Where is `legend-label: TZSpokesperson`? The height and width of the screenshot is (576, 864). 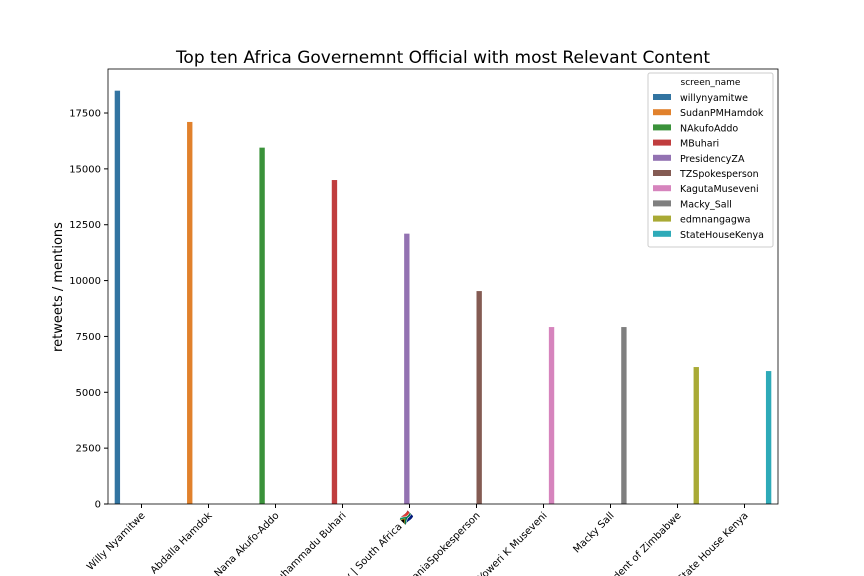 legend-label: TZSpokesperson is located at coordinates (719, 174).